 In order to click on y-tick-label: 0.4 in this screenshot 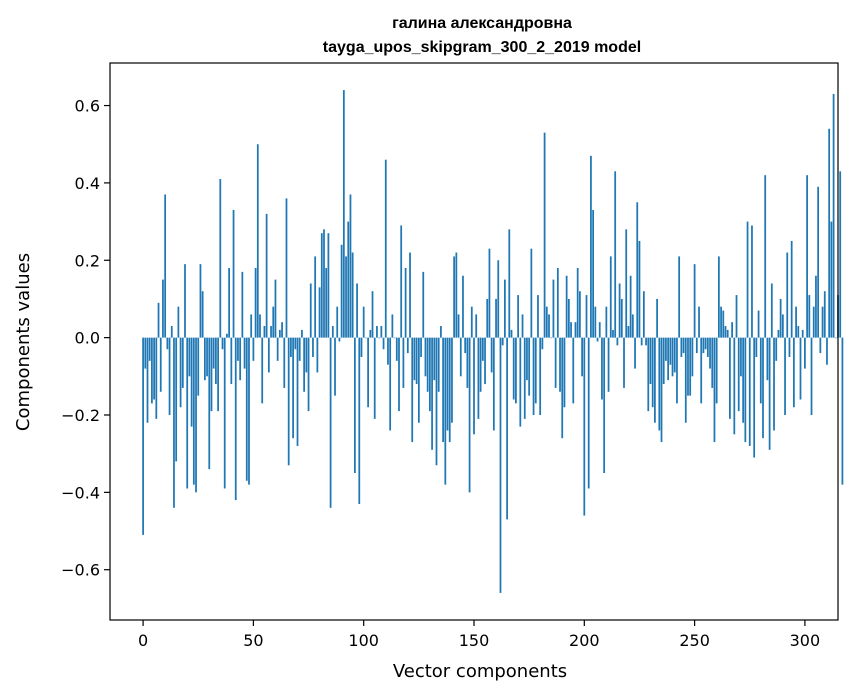, I will do `click(87, 183)`.